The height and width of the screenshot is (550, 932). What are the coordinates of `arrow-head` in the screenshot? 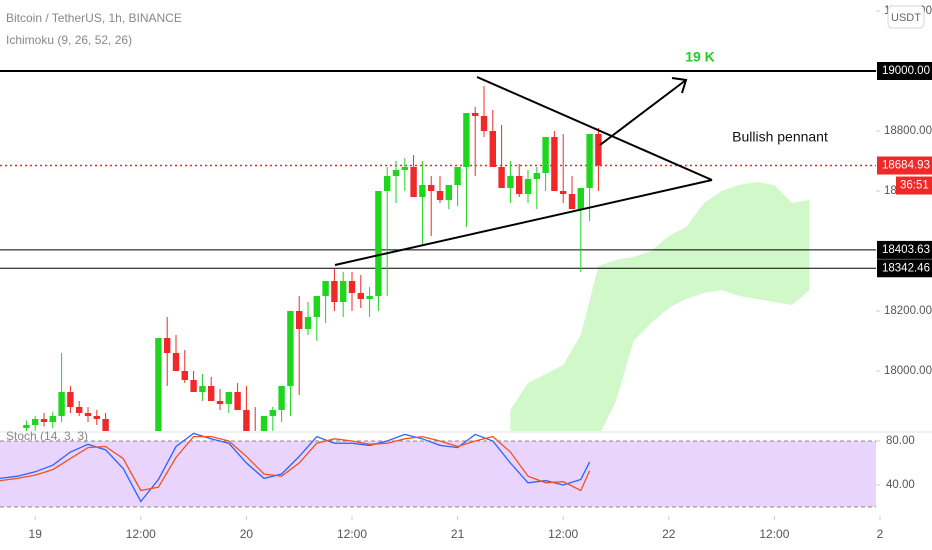 It's located at (679, 85).